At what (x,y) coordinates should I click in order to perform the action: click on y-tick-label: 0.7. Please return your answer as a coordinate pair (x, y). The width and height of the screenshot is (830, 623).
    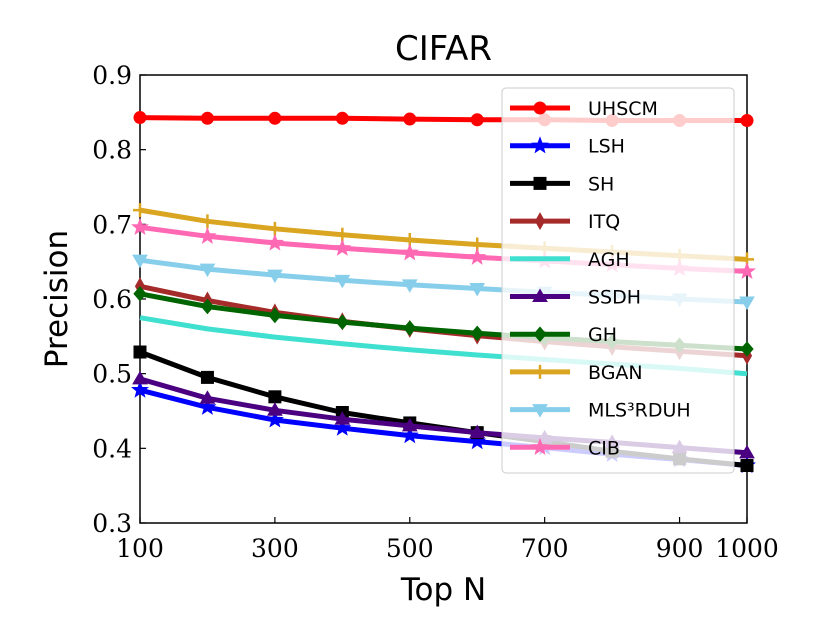
    Looking at the image, I should click on (112, 224).